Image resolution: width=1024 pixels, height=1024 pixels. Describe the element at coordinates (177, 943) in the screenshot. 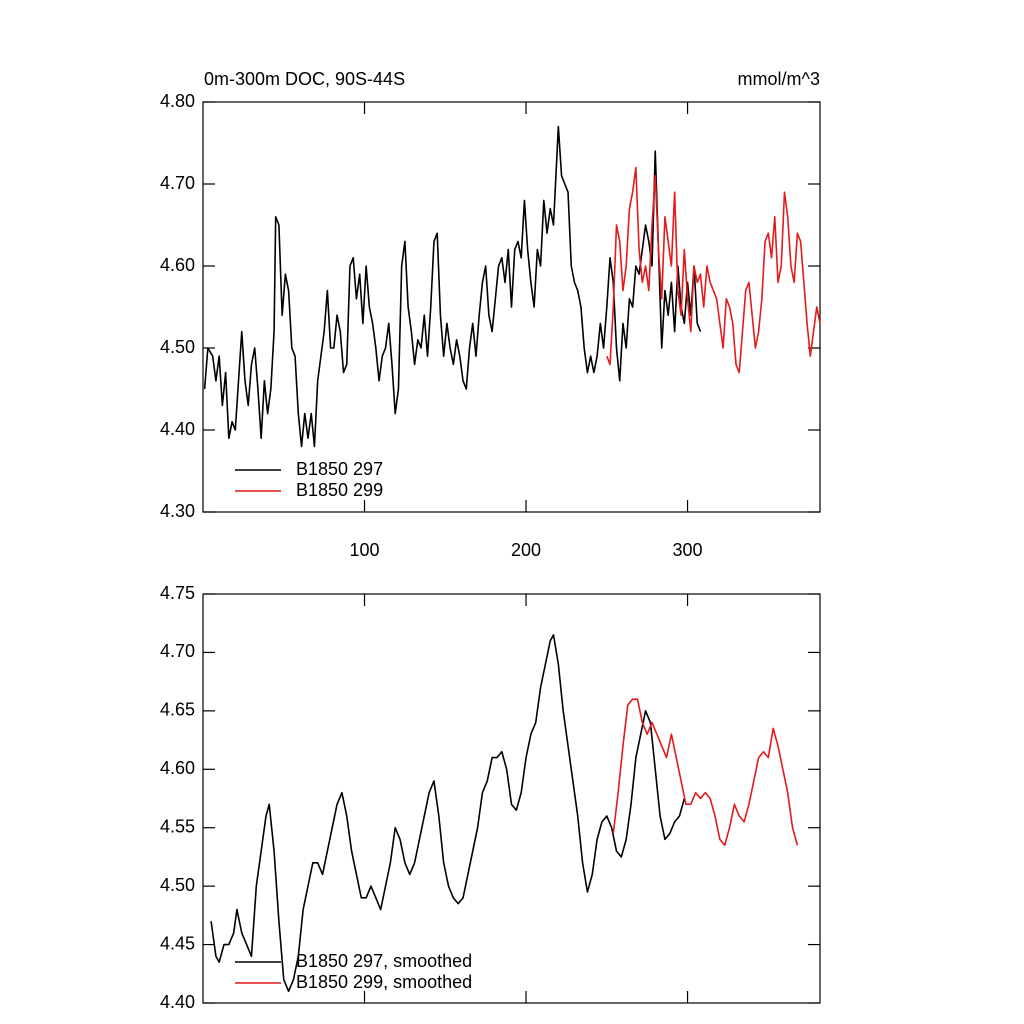

I see `y-tick-label: 4.45` at that location.